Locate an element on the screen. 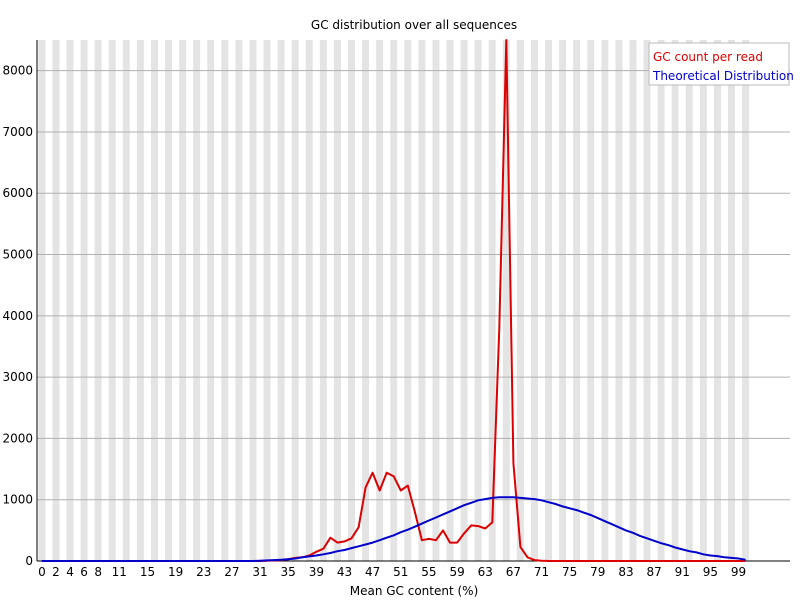  x-tick-label: 91 is located at coordinates (682, 572).